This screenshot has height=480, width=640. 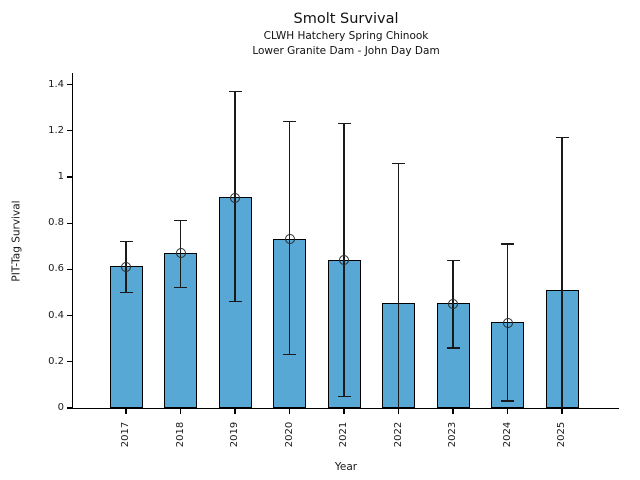 I want to click on x-tick-label-wrap: 2022, so click(x=399, y=434).